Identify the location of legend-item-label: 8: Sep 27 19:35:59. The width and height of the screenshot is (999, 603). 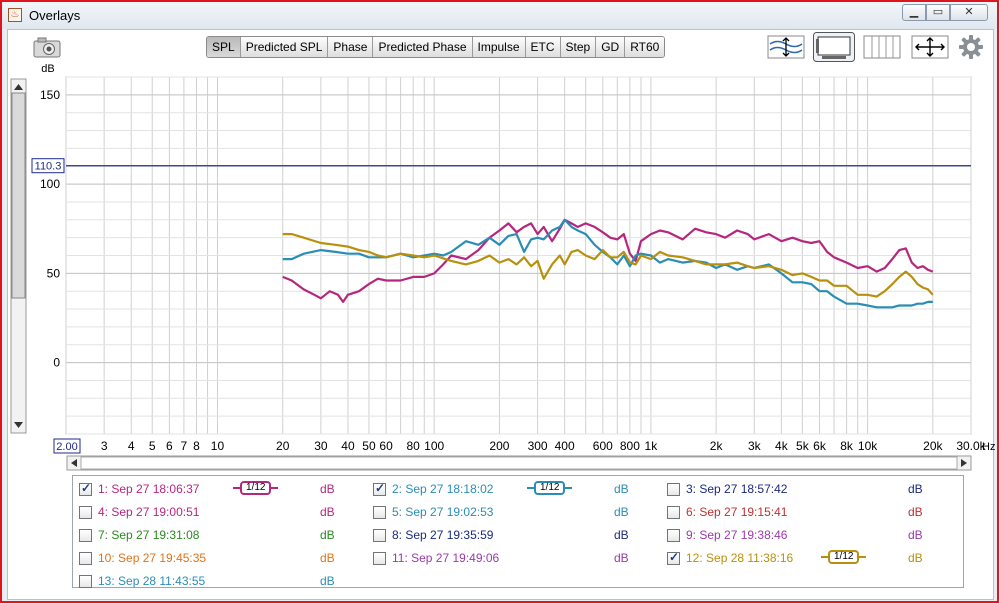
(443, 535).